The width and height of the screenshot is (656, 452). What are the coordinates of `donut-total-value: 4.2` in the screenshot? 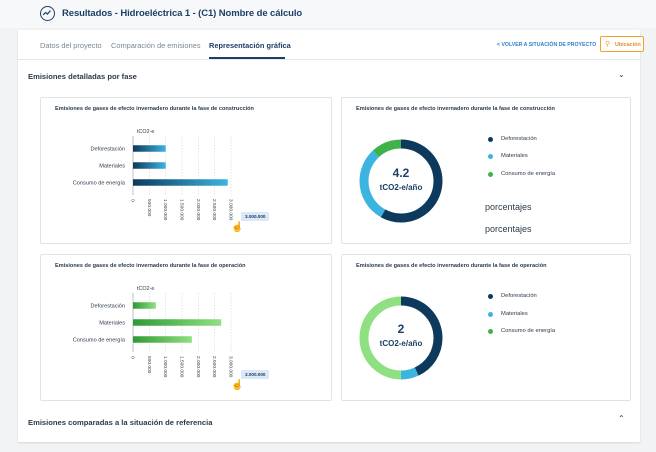 It's located at (401, 173).